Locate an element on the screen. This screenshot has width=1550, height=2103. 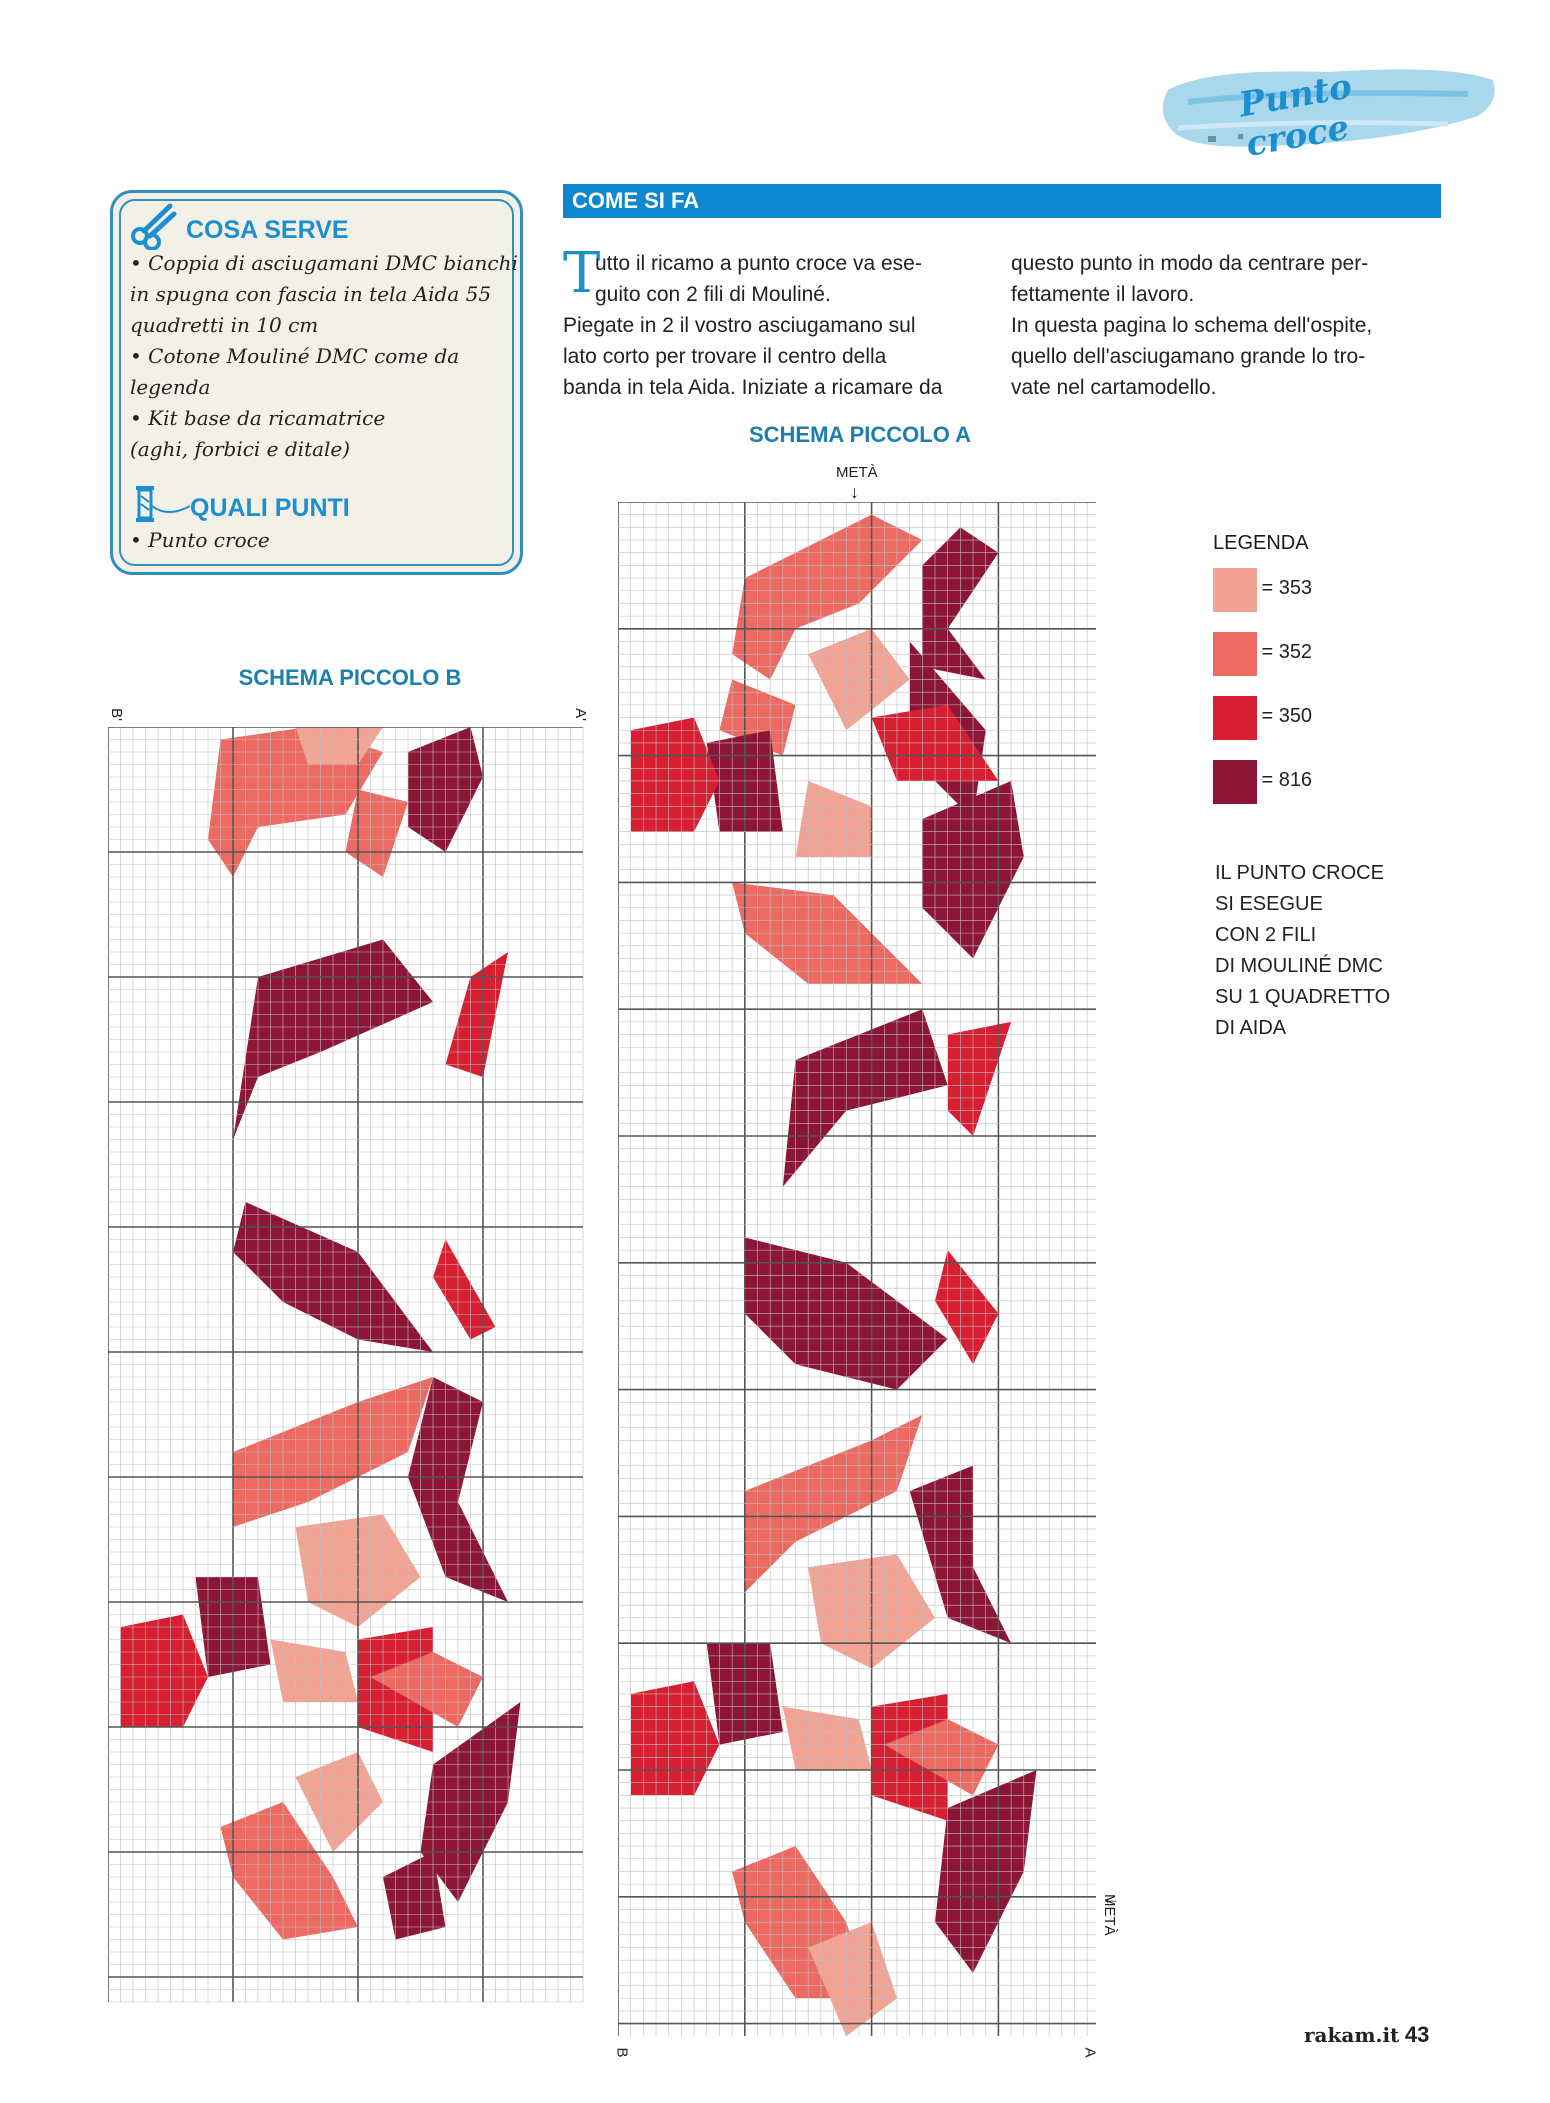
schema-b-title: SCHEMA PICCOLO B is located at coordinates (350, 677).